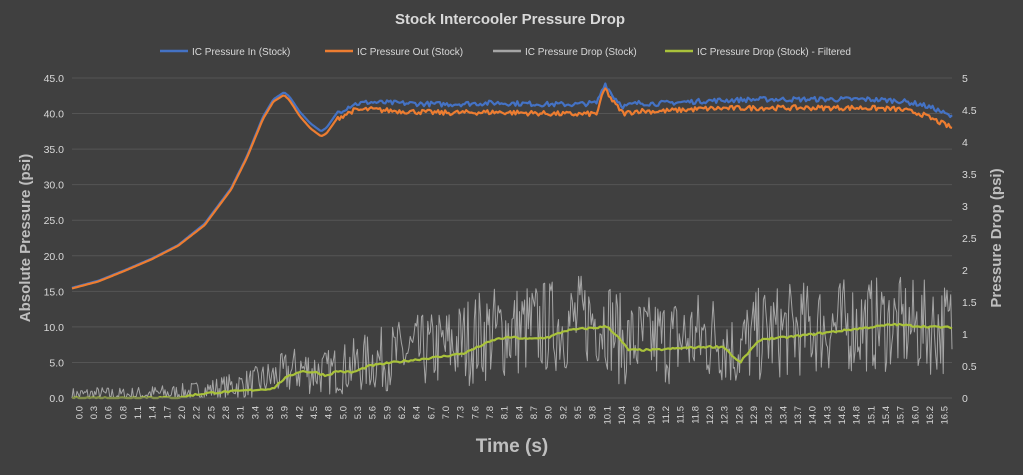  What do you see at coordinates (79, 412) in the screenshot?
I see `x-tick-label: 0.0` at bounding box center [79, 412].